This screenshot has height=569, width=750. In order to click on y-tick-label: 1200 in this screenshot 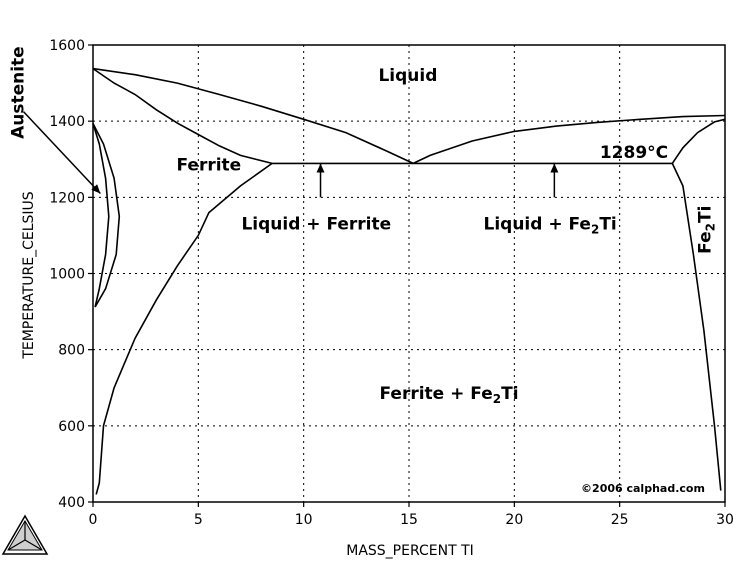, I will do `click(67, 198)`.